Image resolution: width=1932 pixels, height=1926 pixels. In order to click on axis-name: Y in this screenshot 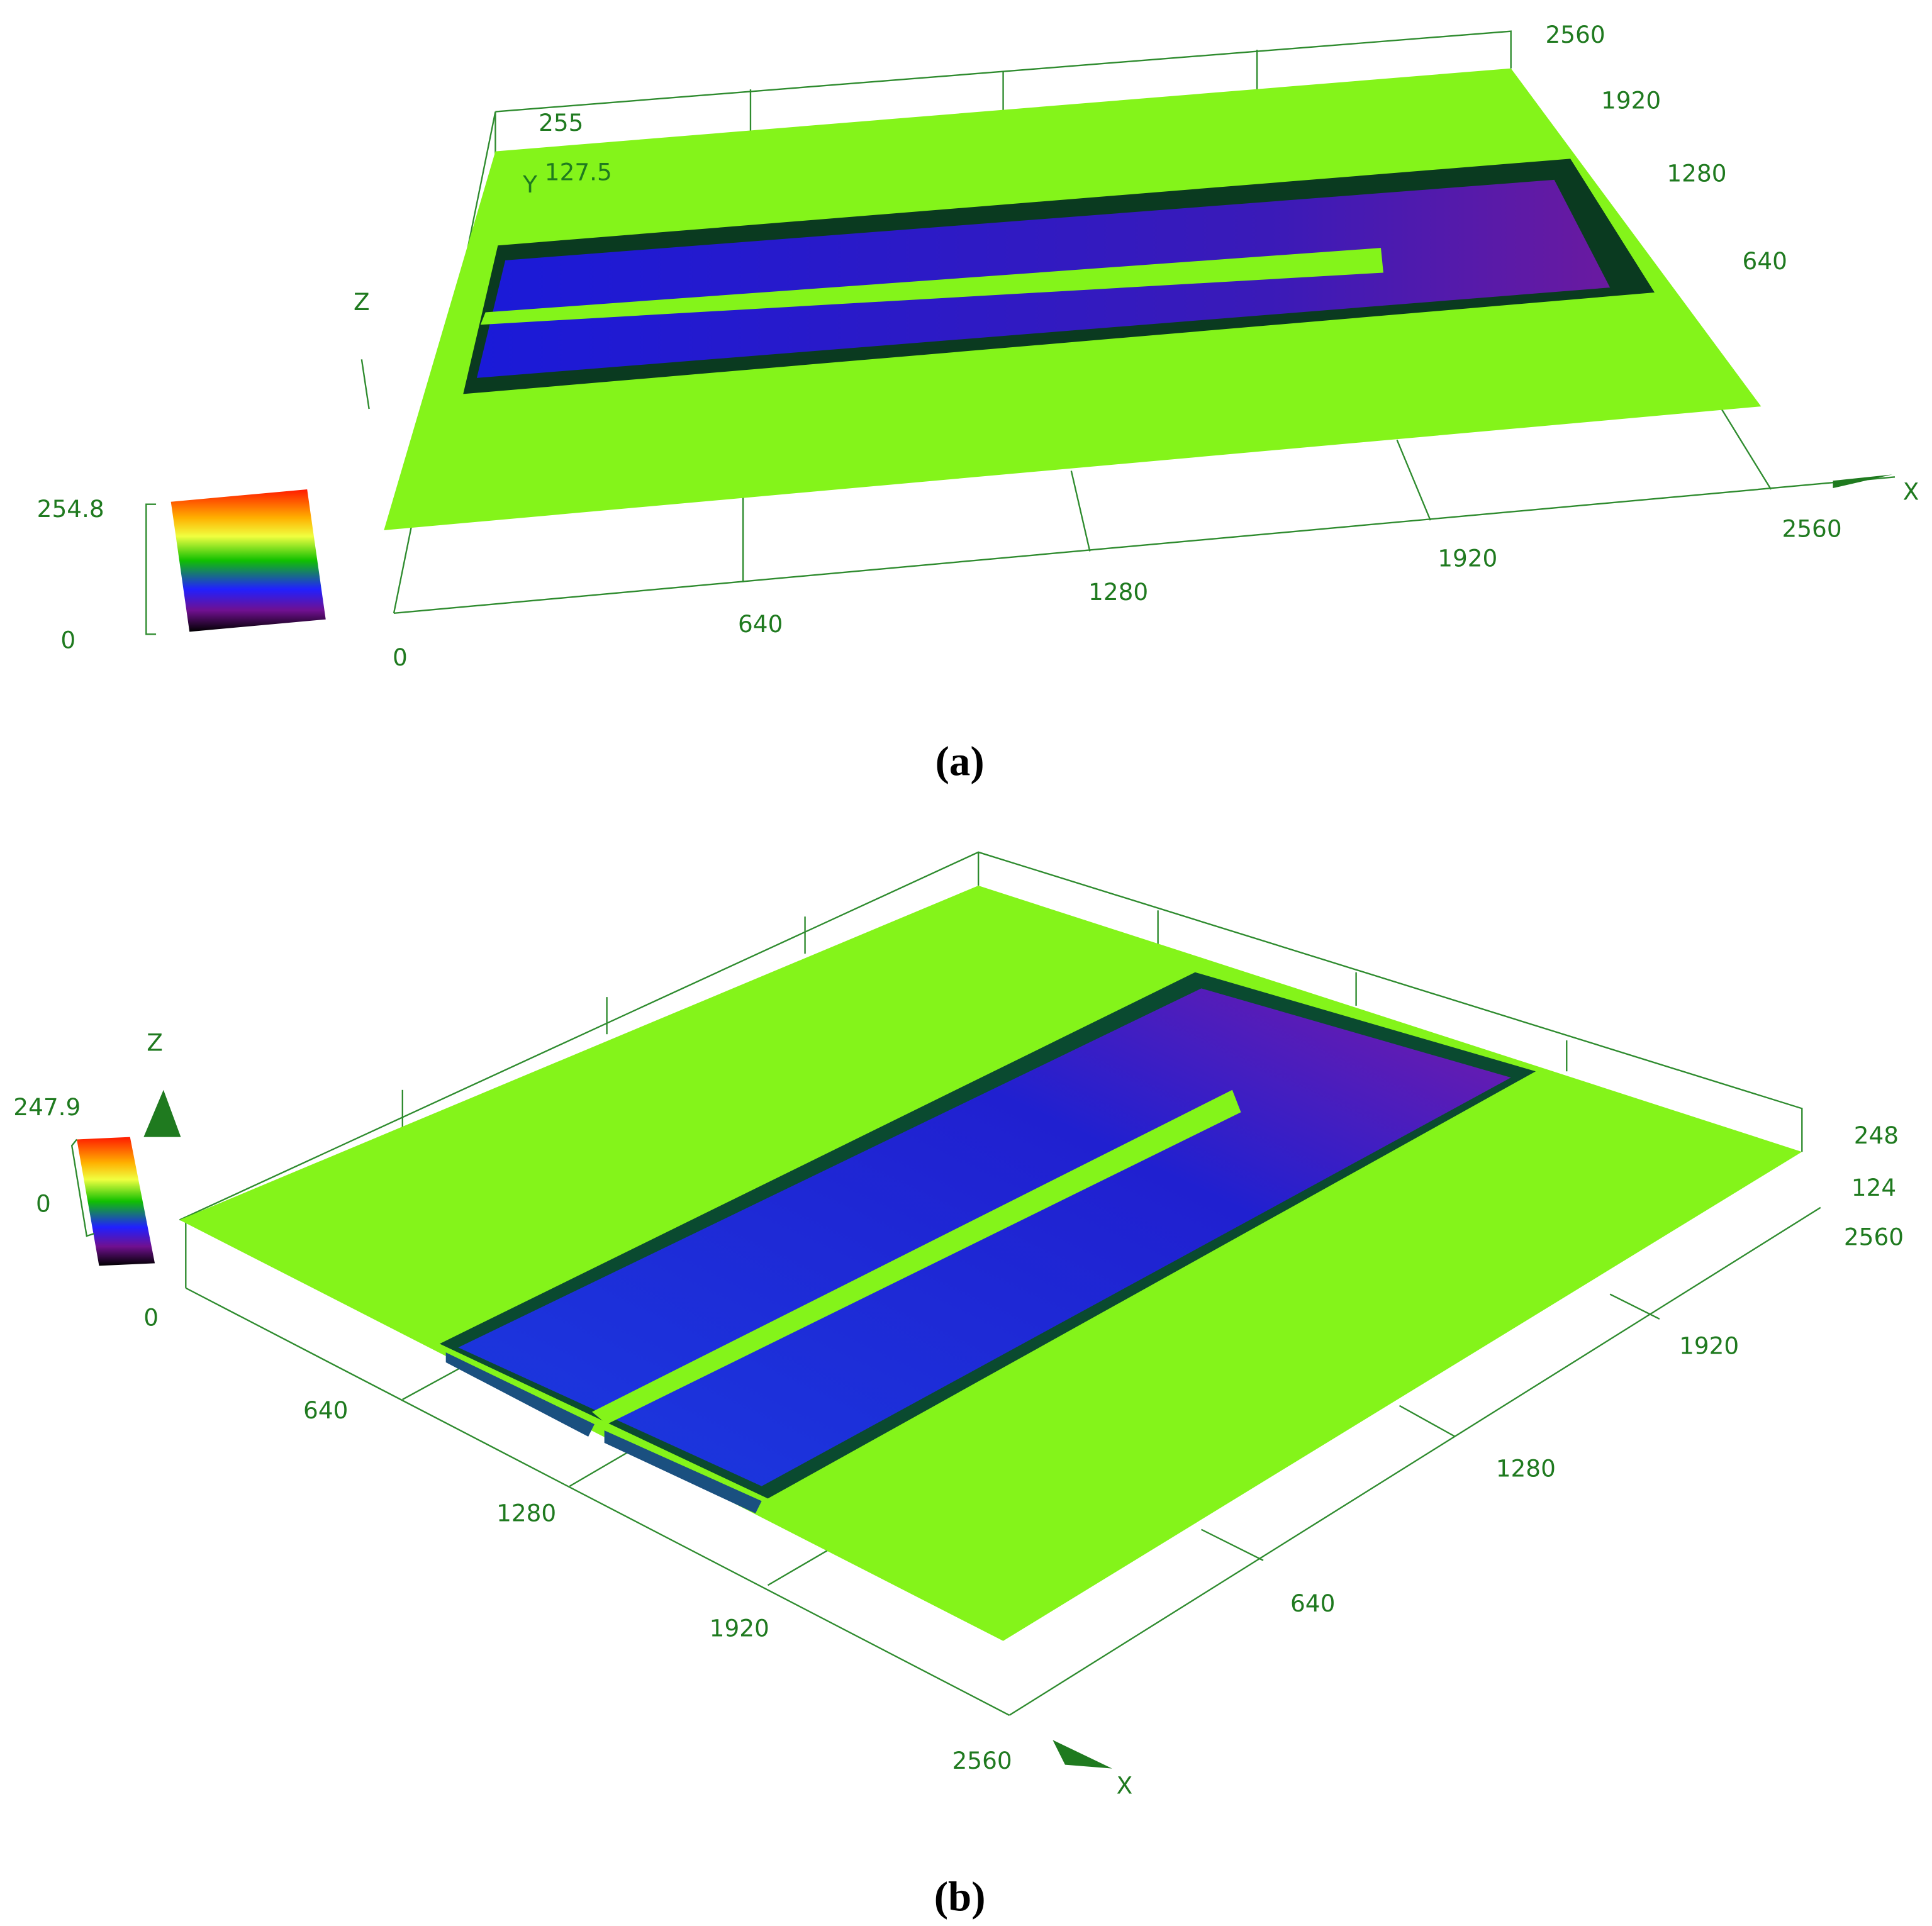, I will do `click(529, 184)`.